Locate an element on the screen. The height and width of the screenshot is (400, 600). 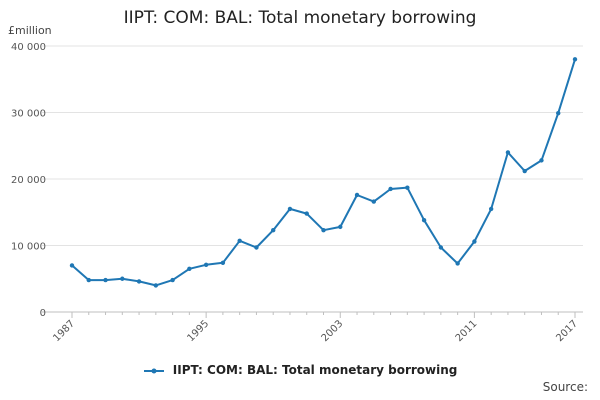
y-axis-unit-label: £million is located at coordinates (30, 30).